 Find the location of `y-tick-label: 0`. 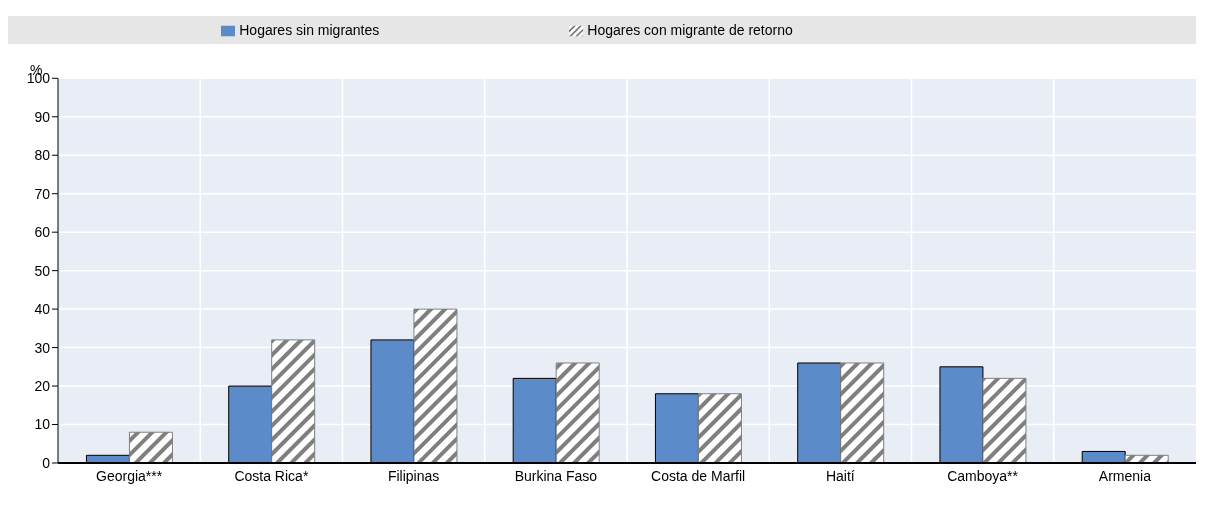

y-tick-label: 0 is located at coordinates (46, 462).